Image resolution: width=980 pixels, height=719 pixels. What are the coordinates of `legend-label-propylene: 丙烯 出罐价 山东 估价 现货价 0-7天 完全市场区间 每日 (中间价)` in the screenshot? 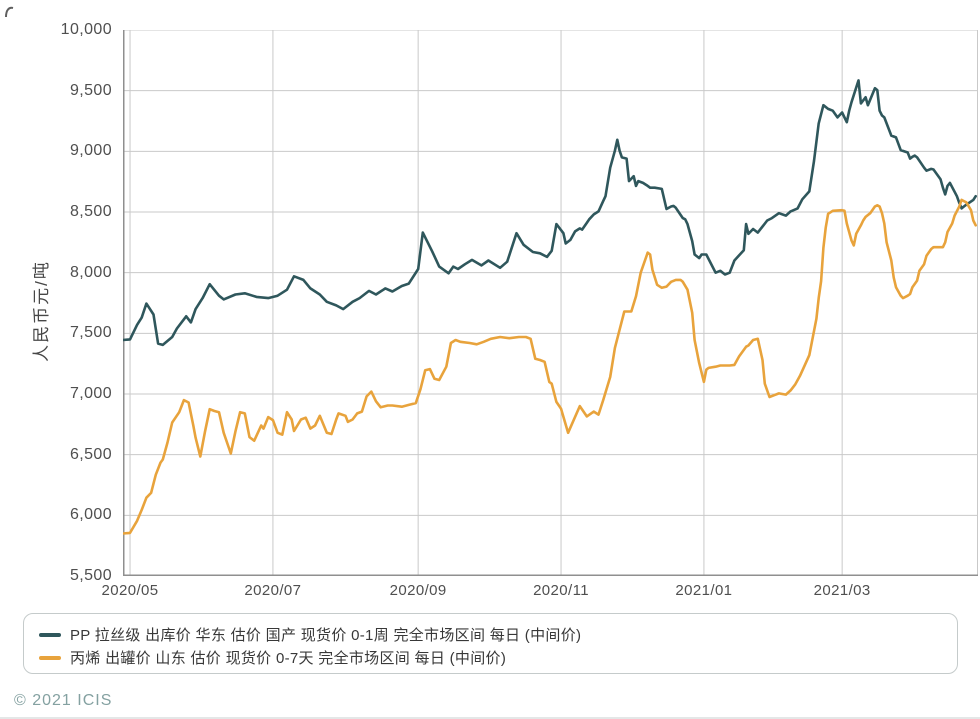 It's located at (288, 658).